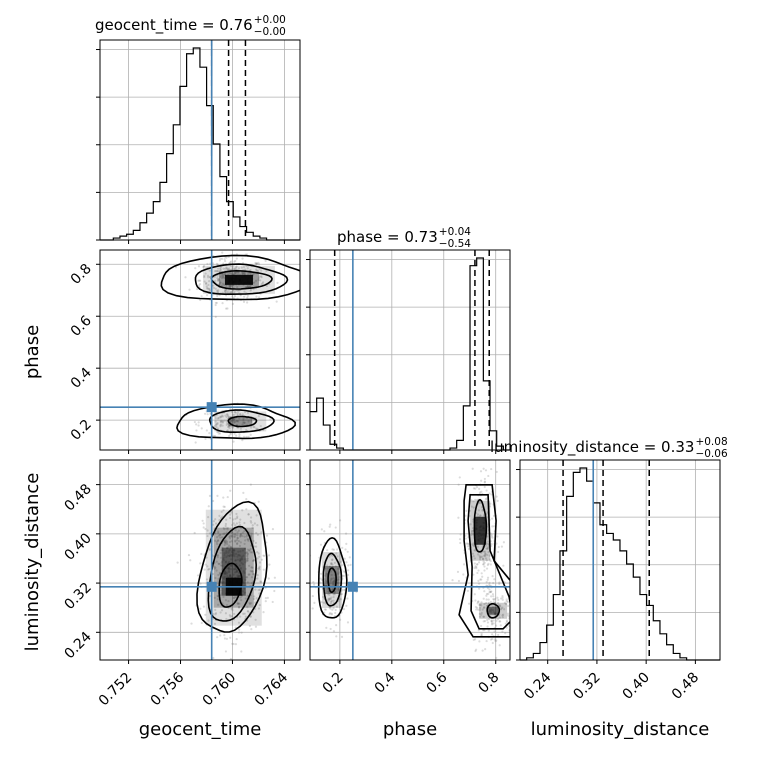 The height and width of the screenshot is (760, 760). What do you see at coordinates (200, 729) in the screenshot?
I see `xlabel-geocent-time: geocent_time` at bounding box center [200, 729].